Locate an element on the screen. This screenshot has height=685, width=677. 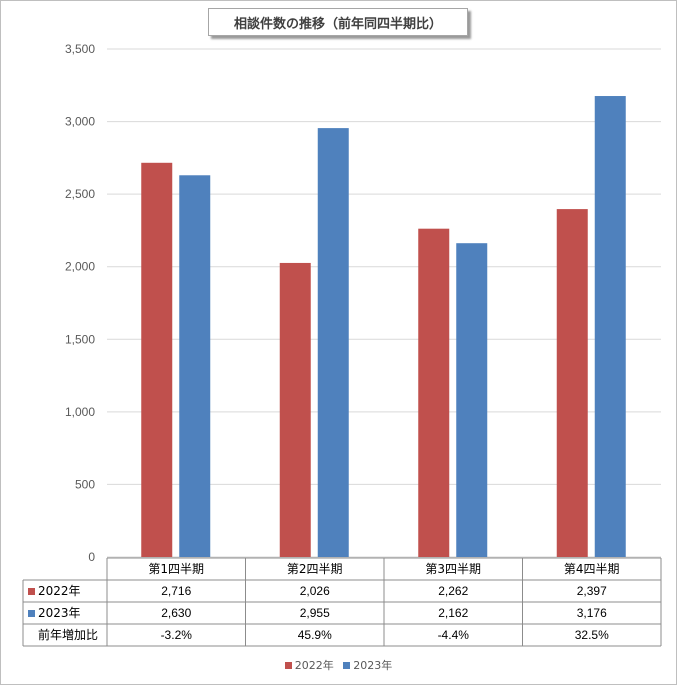
y-tick-label: 1,000 is located at coordinates (80, 412).